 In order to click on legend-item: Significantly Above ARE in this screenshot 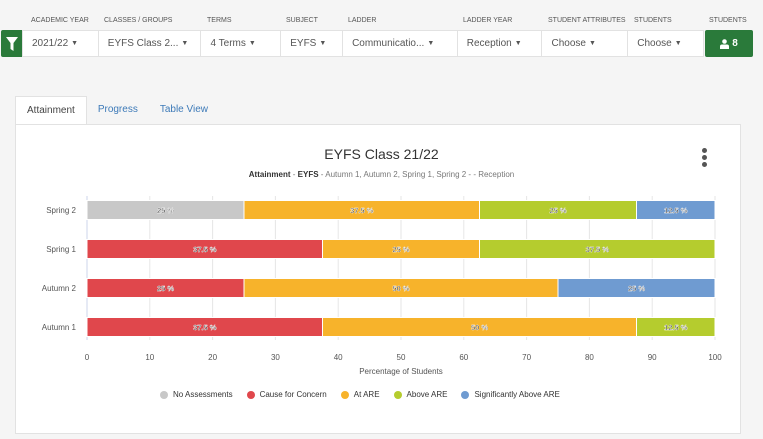, I will do `click(510, 394)`.